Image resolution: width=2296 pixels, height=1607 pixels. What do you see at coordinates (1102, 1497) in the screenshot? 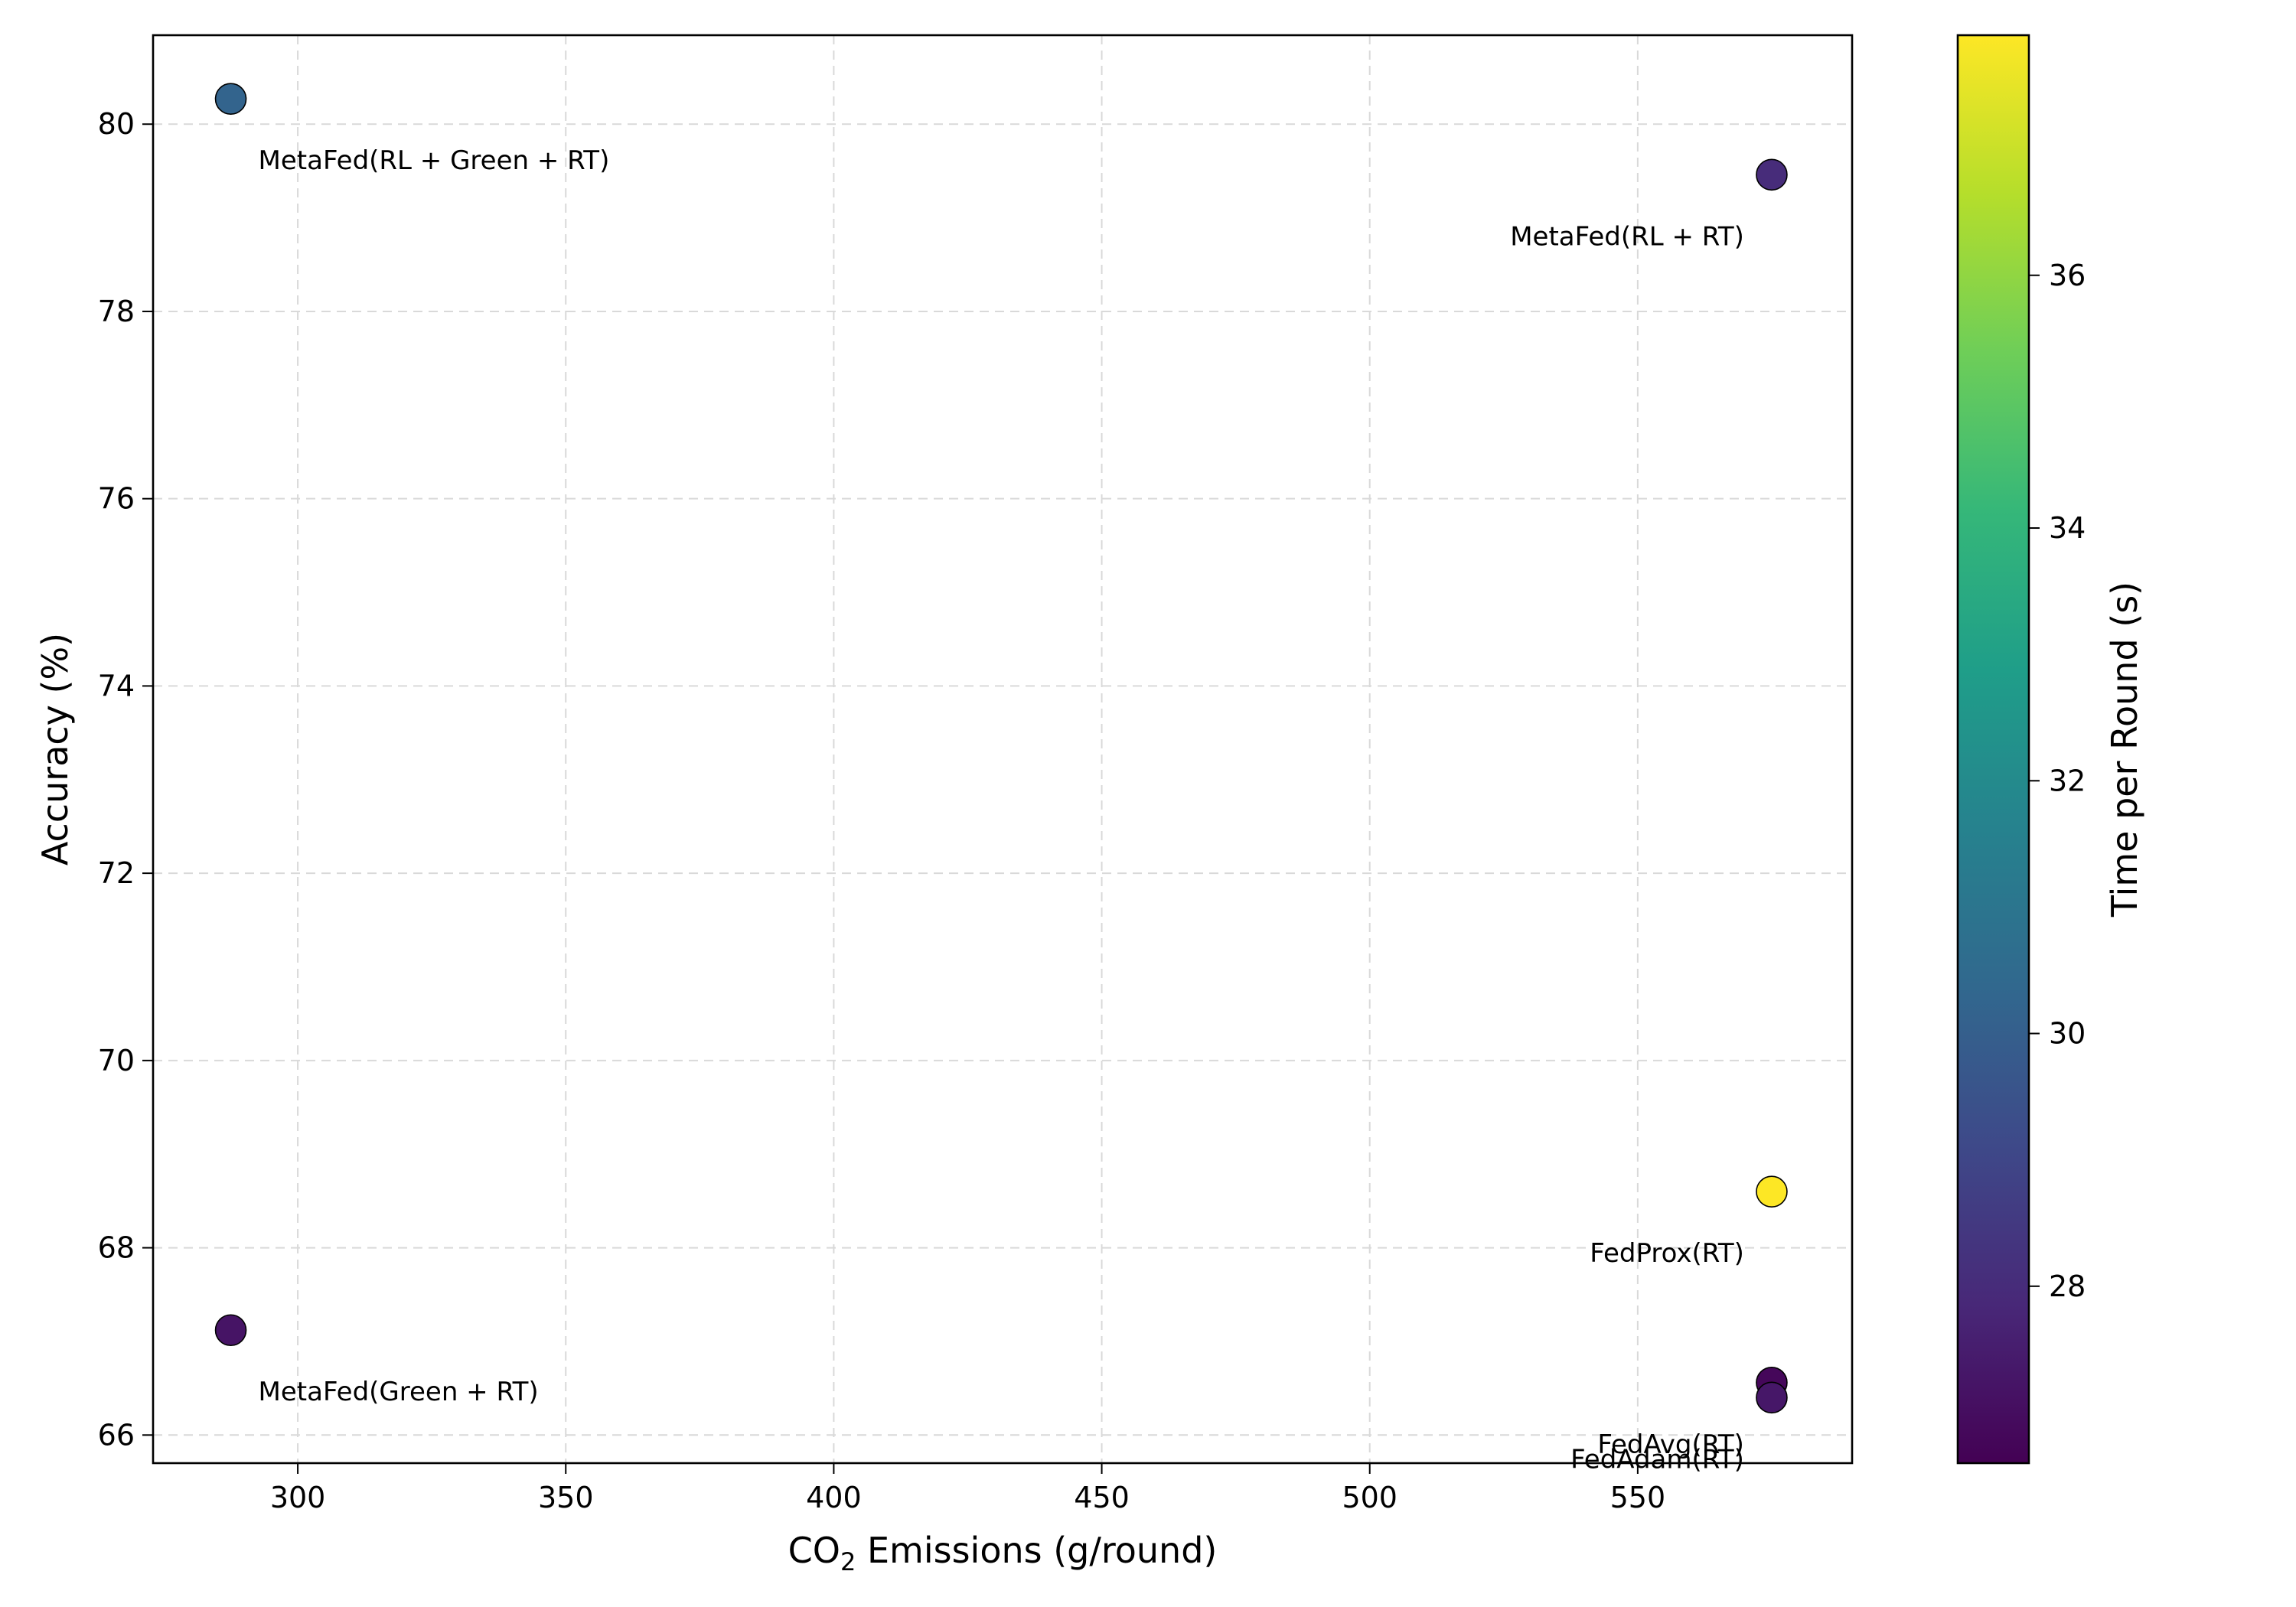
I see `x-tick-label: 450` at bounding box center [1102, 1497].